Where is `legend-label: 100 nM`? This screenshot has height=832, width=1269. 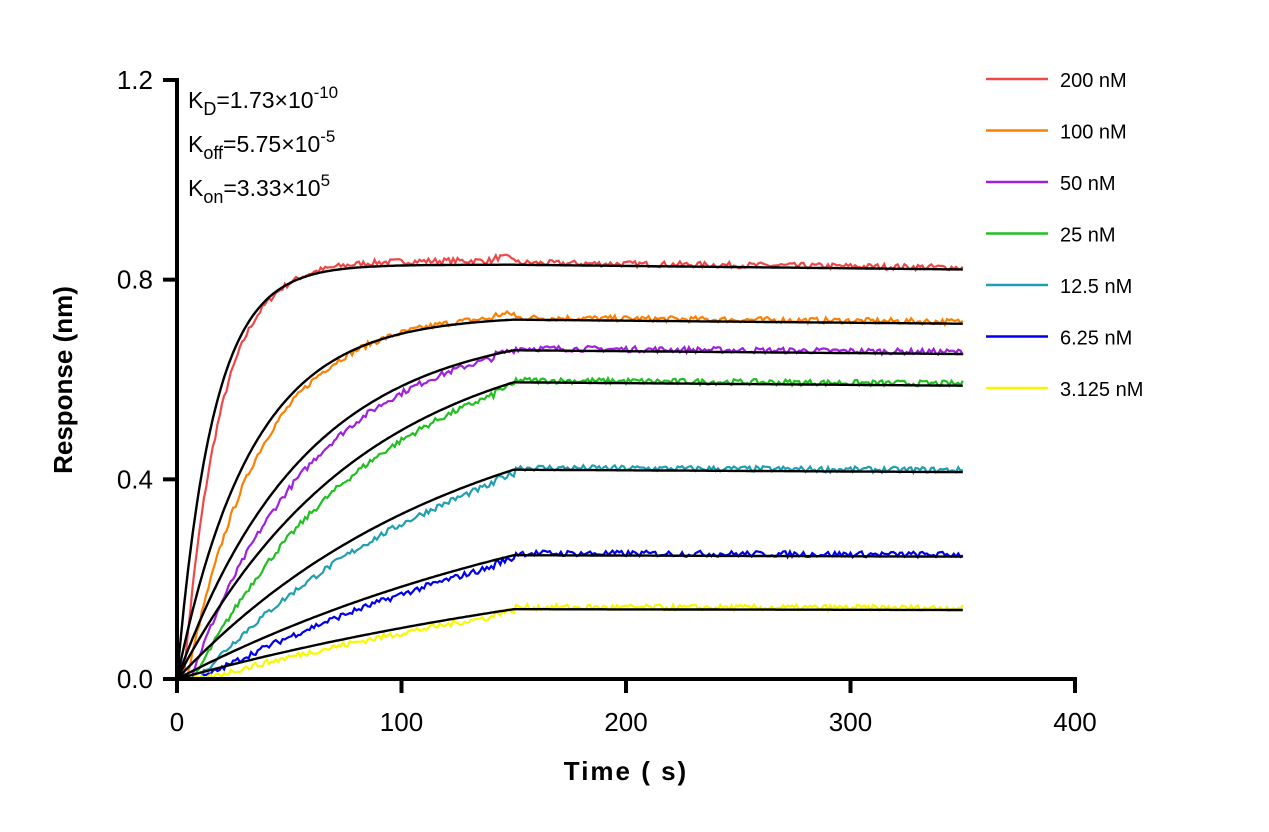 legend-label: 100 nM is located at coordinates (1093, 133).